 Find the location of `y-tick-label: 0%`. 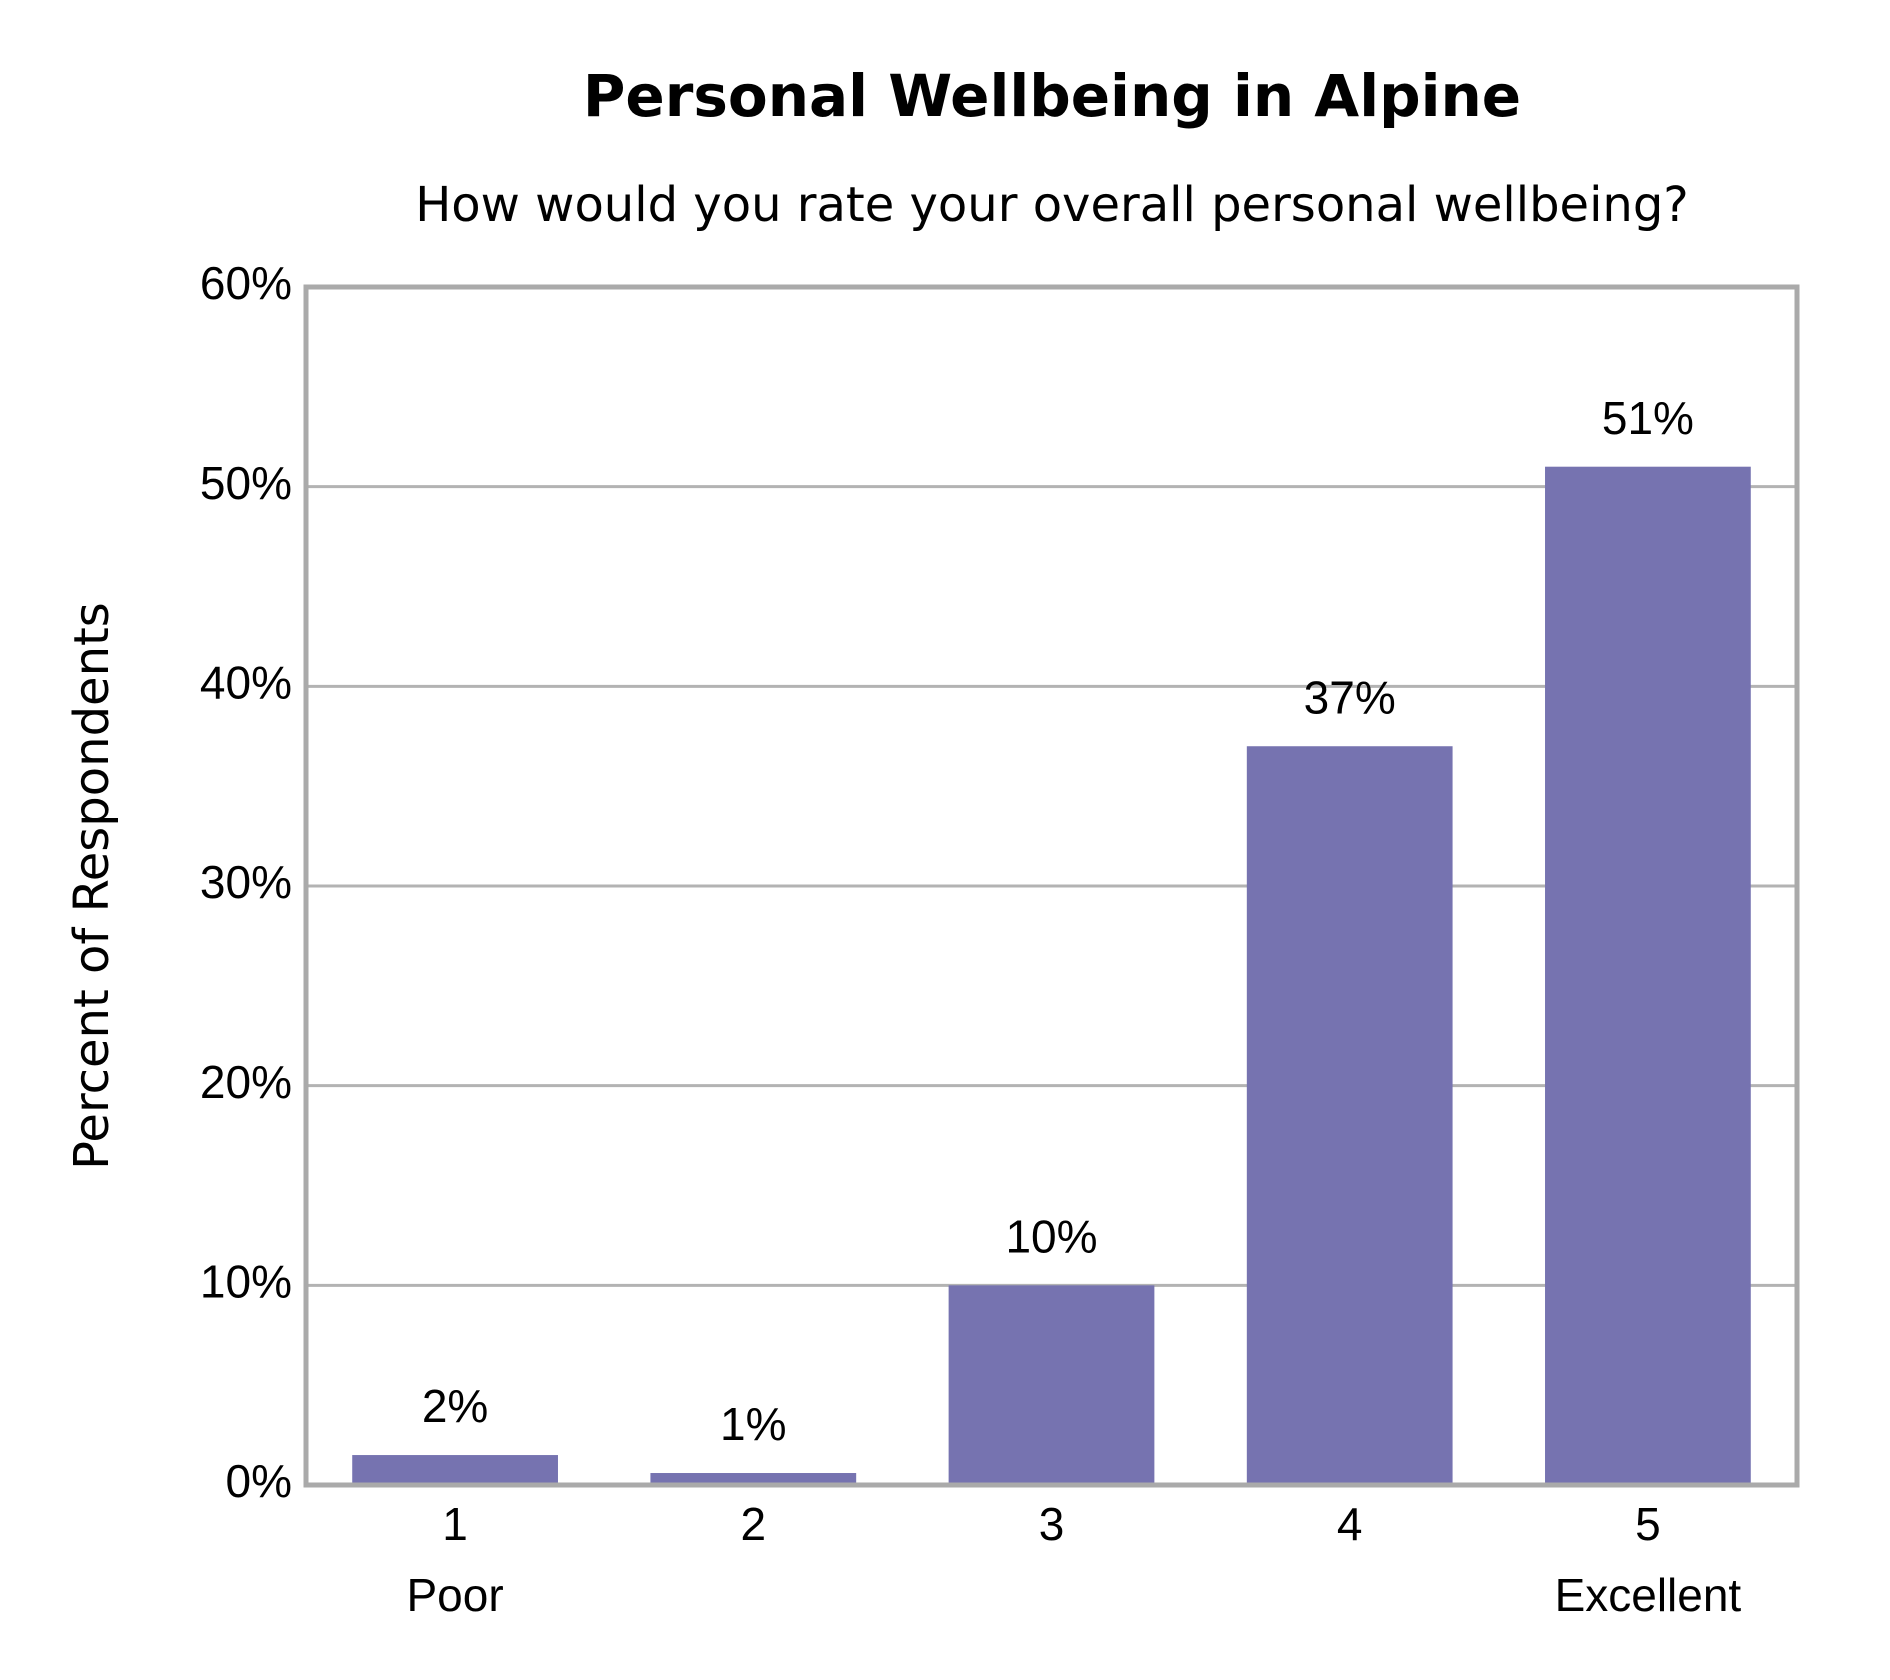

y-tick-label: 0% is located at coordinates (259, 1481).